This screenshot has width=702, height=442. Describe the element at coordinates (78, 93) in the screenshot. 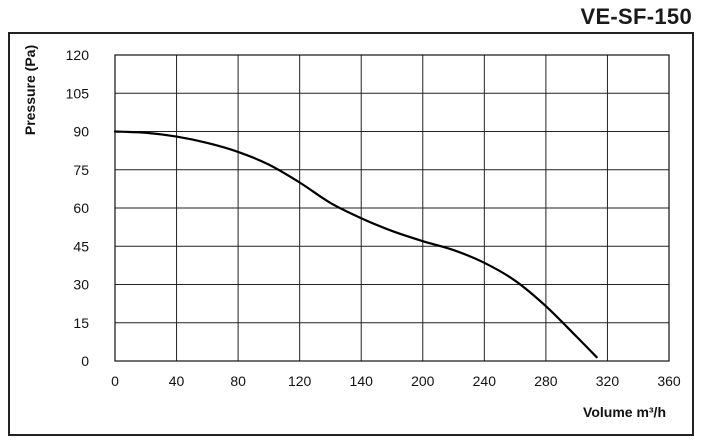

I see `y-tick-label: 105` at that location.